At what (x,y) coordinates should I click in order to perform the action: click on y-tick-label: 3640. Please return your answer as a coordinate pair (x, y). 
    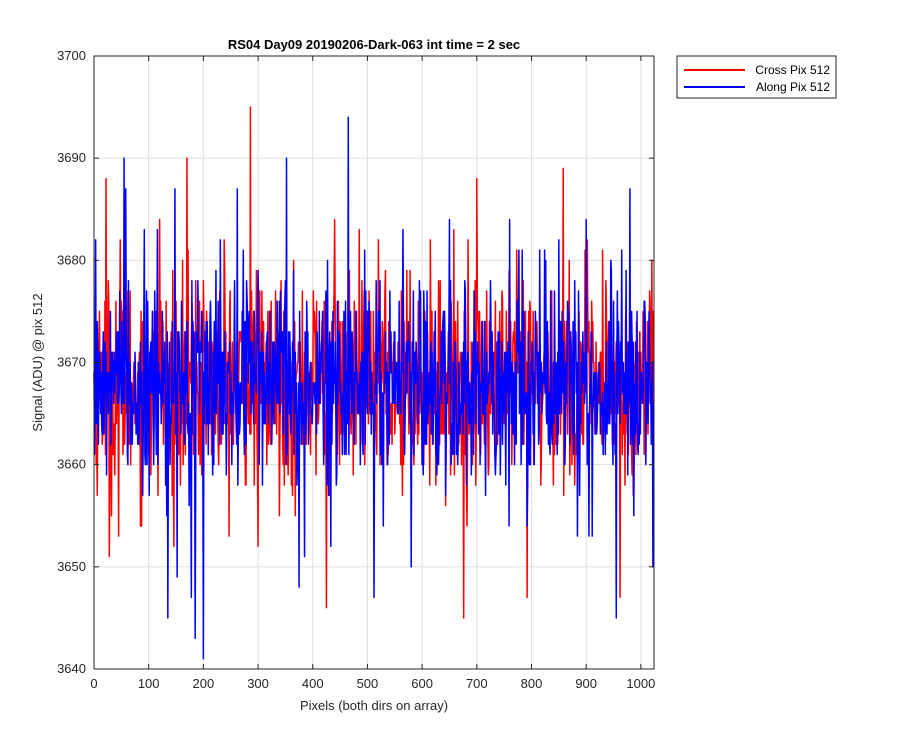
    Looking at the image, I should click on (71, 668).